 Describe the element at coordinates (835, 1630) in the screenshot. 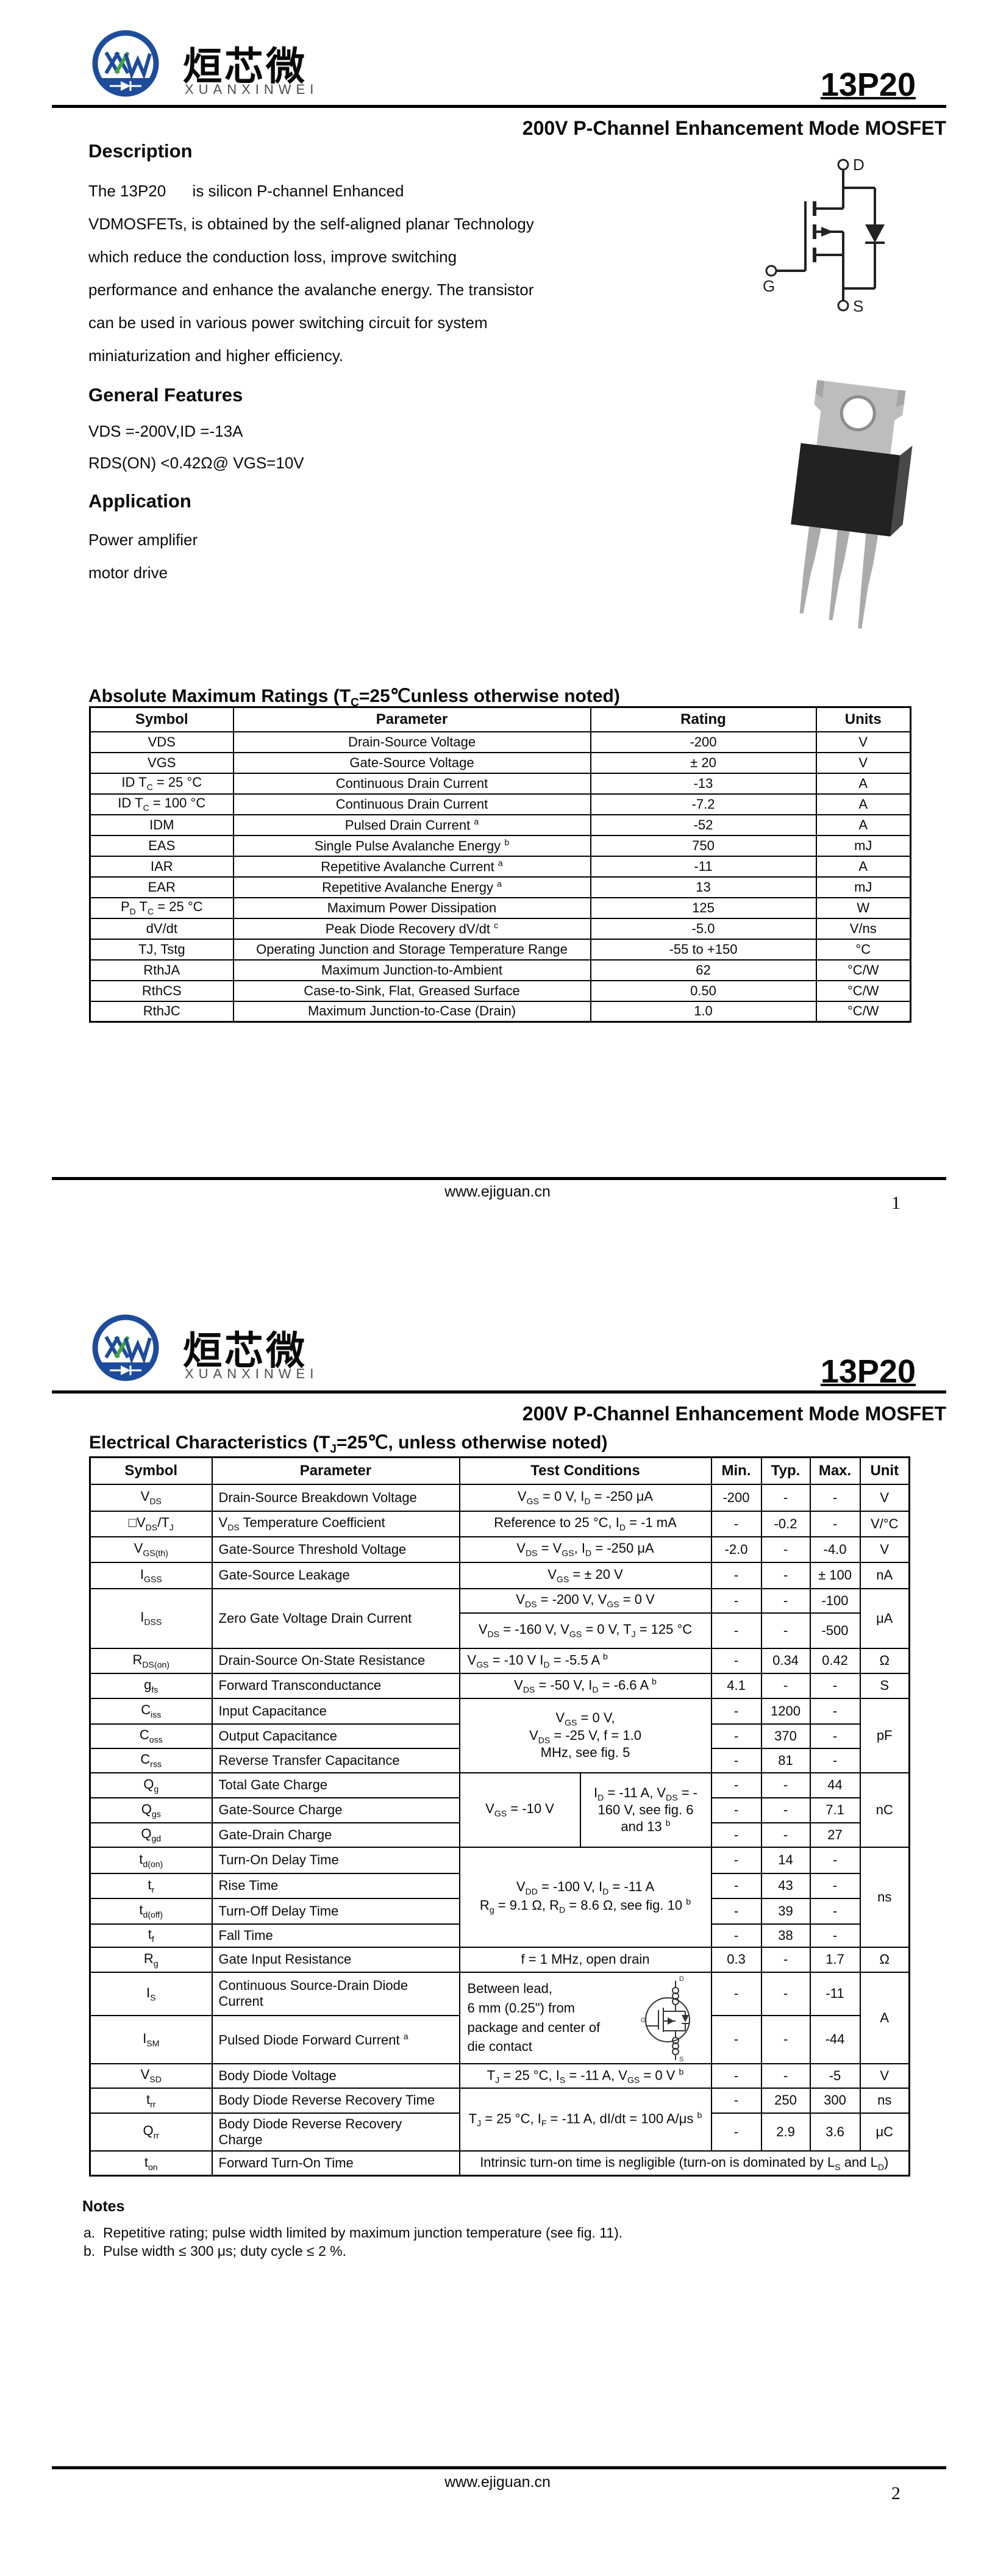

I see `elec-max: -500` at that location.